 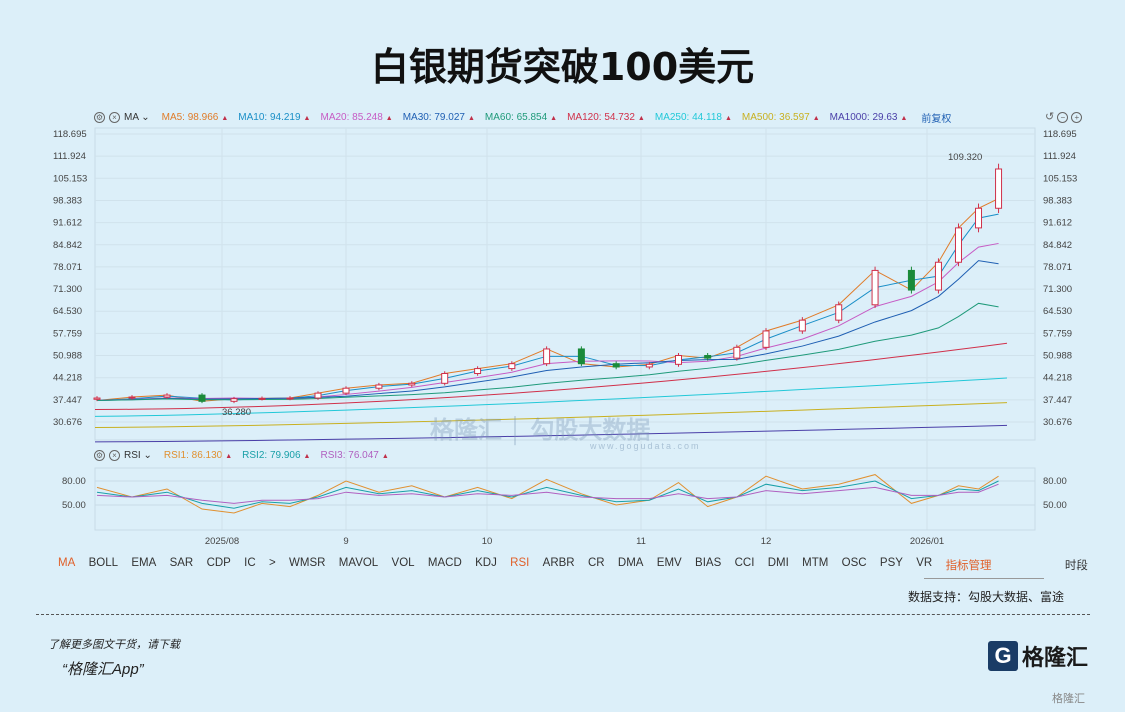 What do you see at coordinates (70, 178) in the screenshot?
I see `price-tick-left: 105.153` at bounding box center [70, 178].